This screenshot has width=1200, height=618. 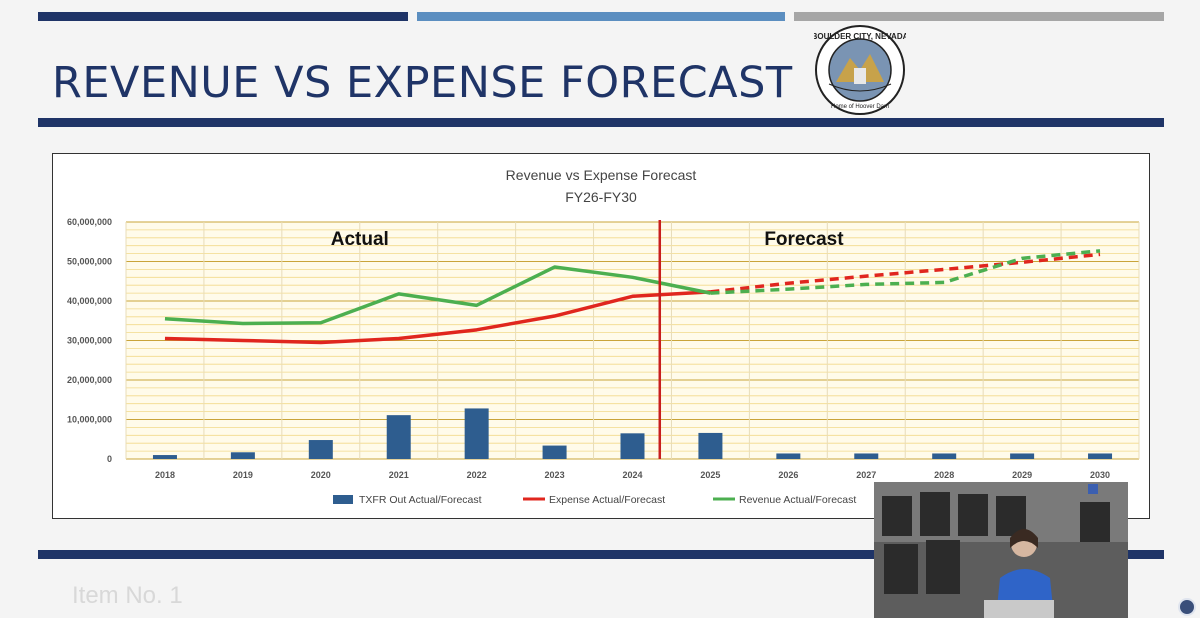 I want to click on top-accent-bar-blue, so click(x=601, y=16).